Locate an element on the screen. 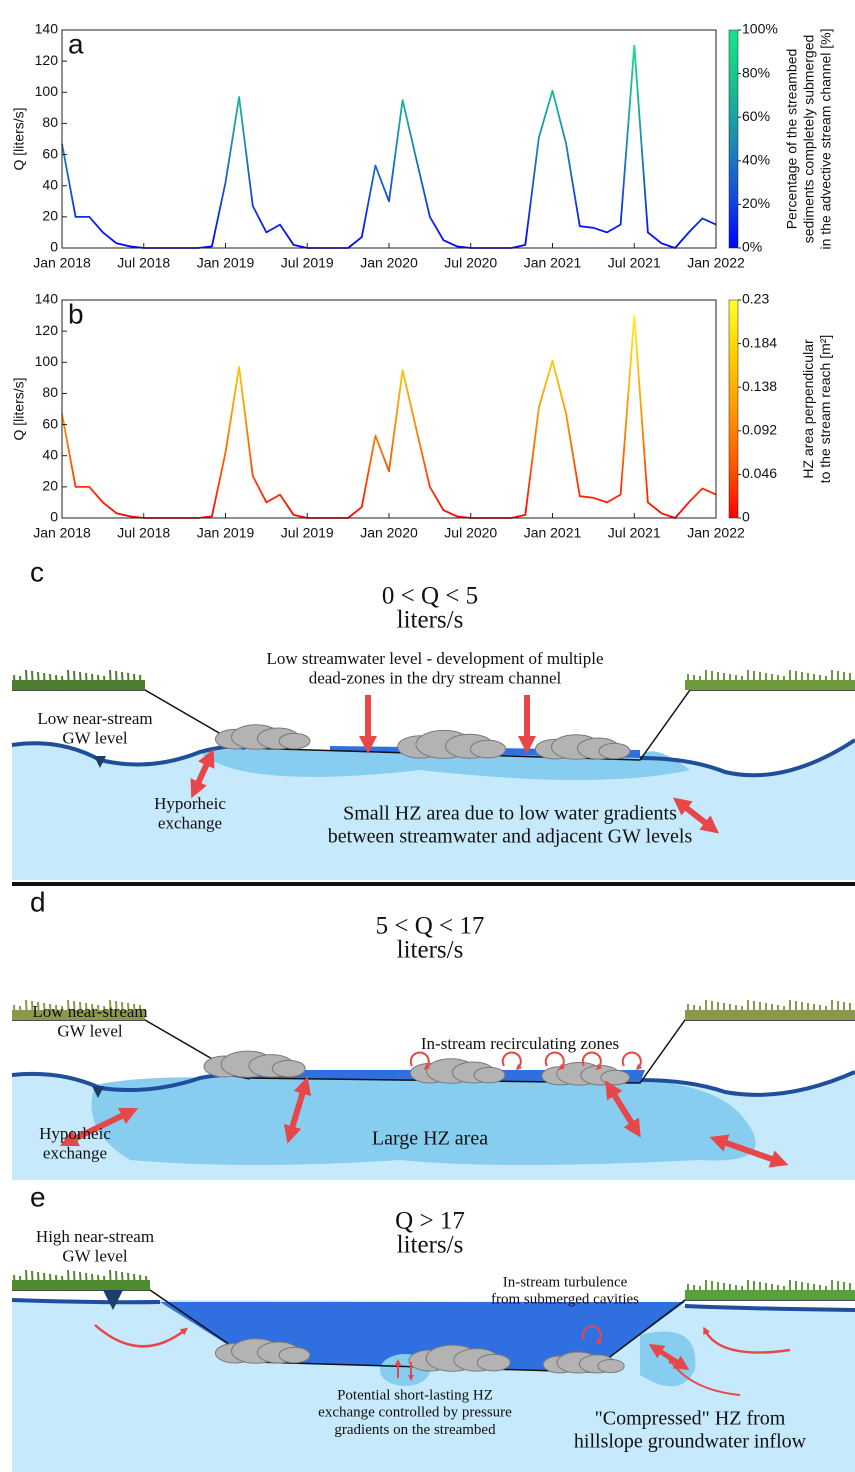  y-tick-label: 100 is located at coordinates (47, 91).